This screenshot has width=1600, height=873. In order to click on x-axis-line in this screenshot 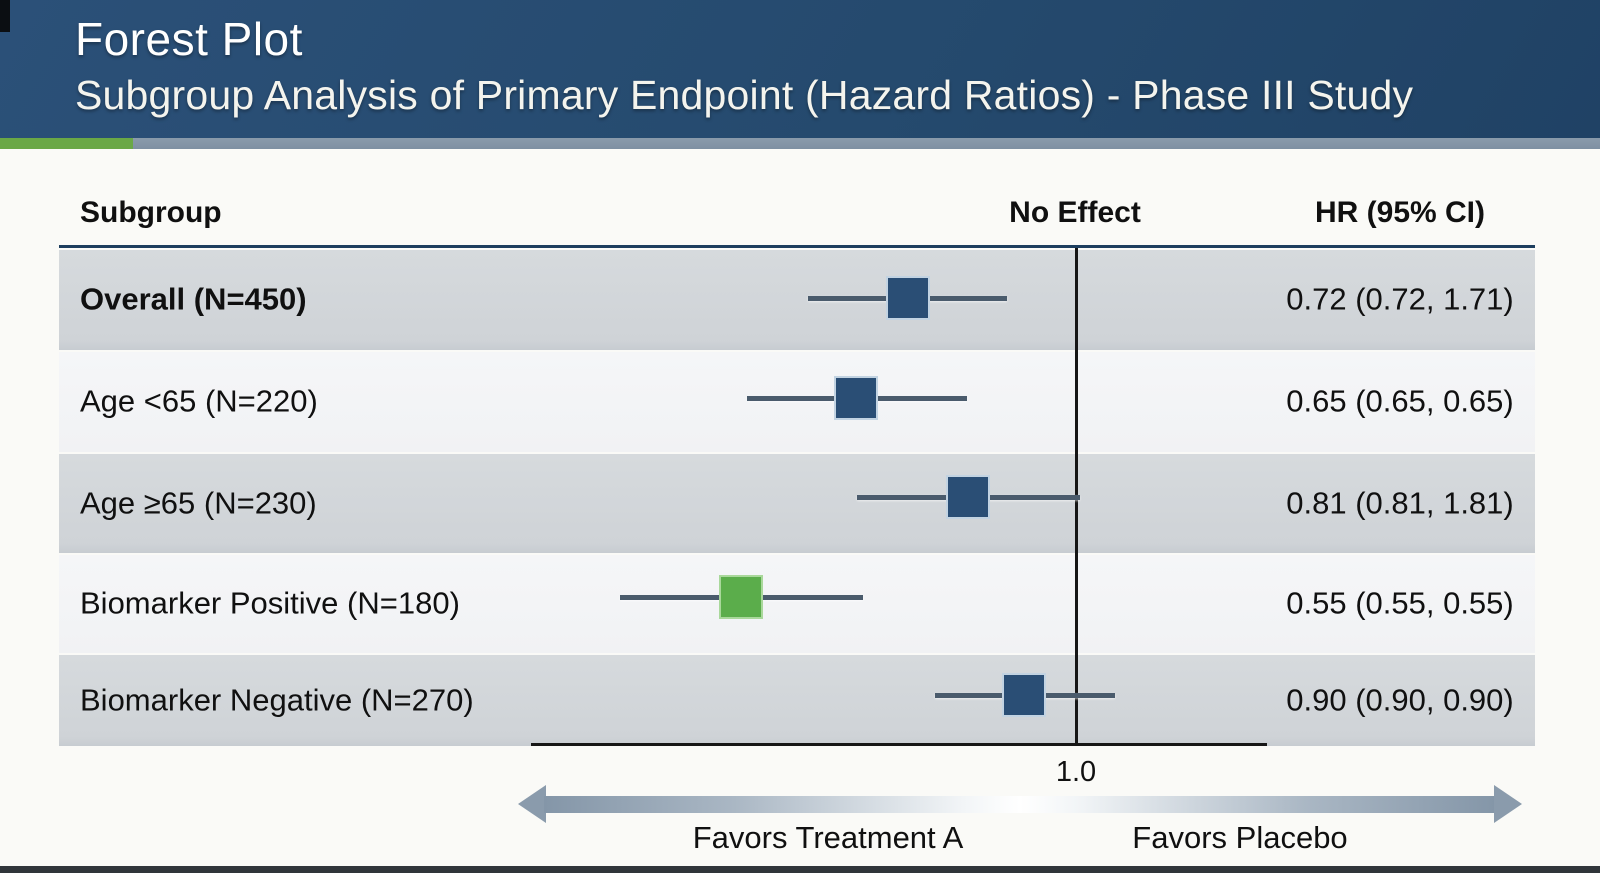, I will do `click(899, 744)`.